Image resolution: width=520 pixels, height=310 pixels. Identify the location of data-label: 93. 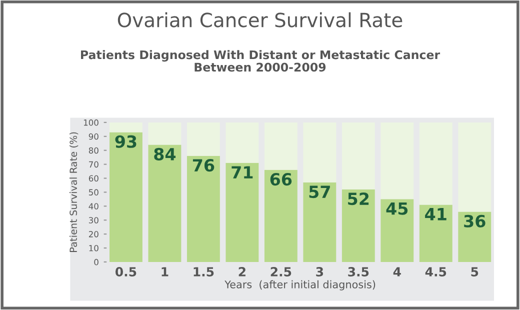
(125, 141).